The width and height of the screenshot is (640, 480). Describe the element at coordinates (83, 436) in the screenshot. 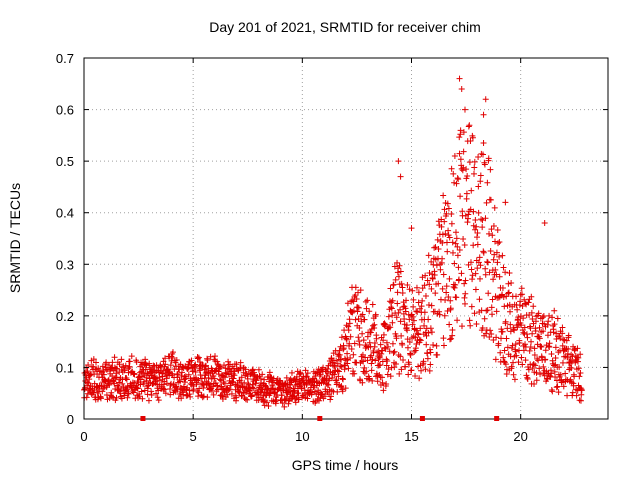

I see `x-tick-label: 0` at that location.